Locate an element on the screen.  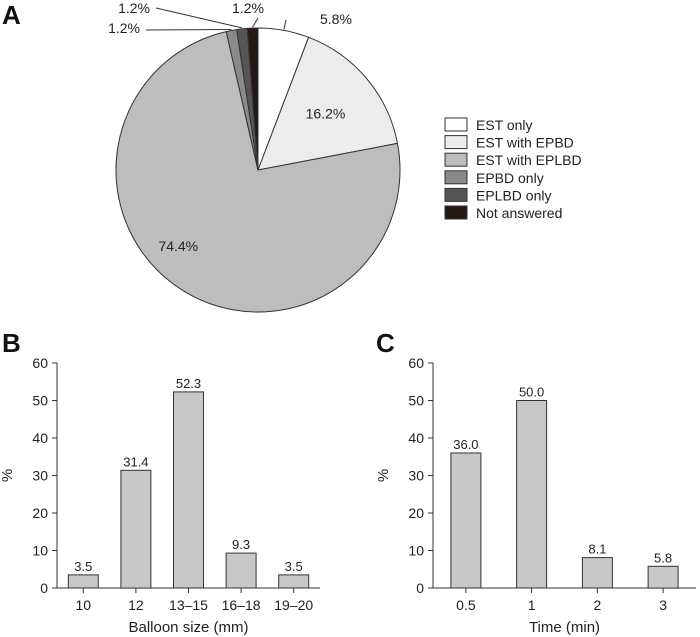
pie-leader-lines is located at coordinates (216, 19).